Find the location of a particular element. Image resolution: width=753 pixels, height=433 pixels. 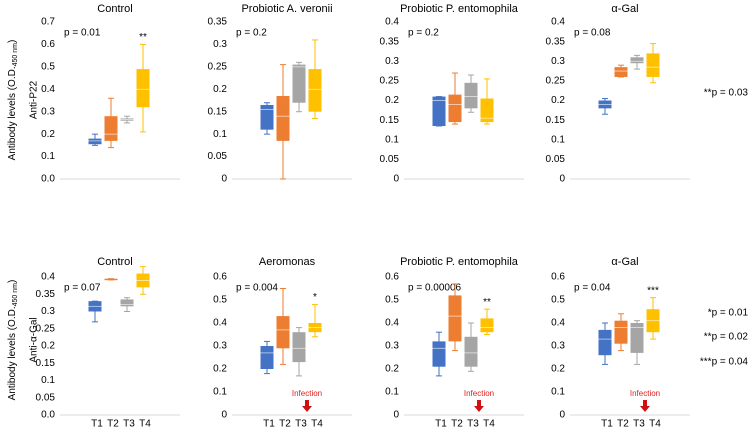

chart-title: Probiotic P. entomophila is located at coordinates (459, 262).